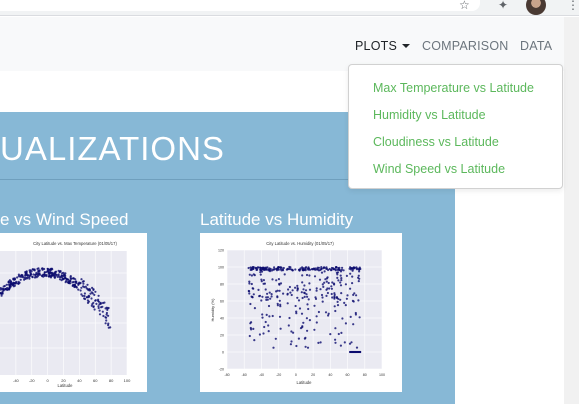 This screenshot has width=579, height=404. I want to click on nav-data: DATA, so click(536, 46).